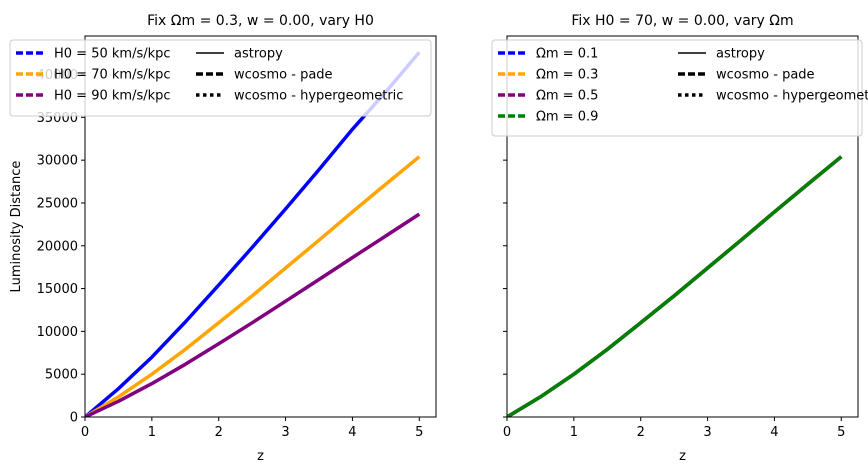 This screenshot has height=470, width=868. What do you see at coordinates (16, 227) in the screenshot?
I see `y-axis-label: Luminosity Distance` at bounding box center [16, 227].